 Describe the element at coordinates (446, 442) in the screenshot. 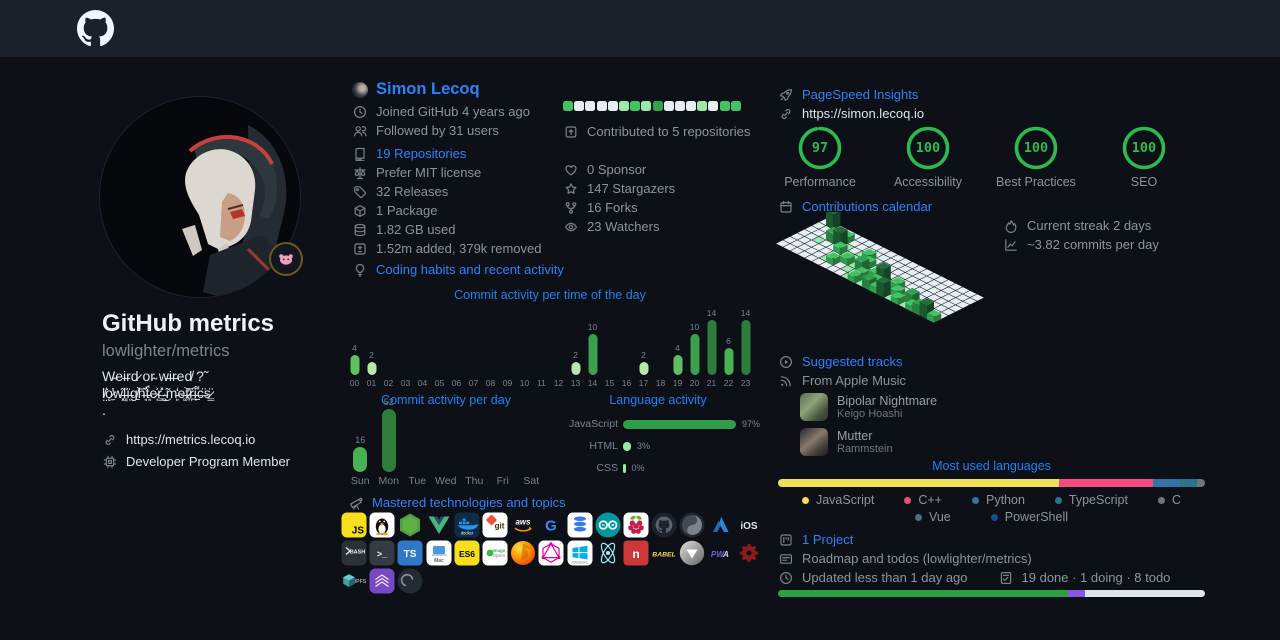

I see `days-chart: 16 Sun 52 Mon Tue Wed Thu Fri Sat` at that location.